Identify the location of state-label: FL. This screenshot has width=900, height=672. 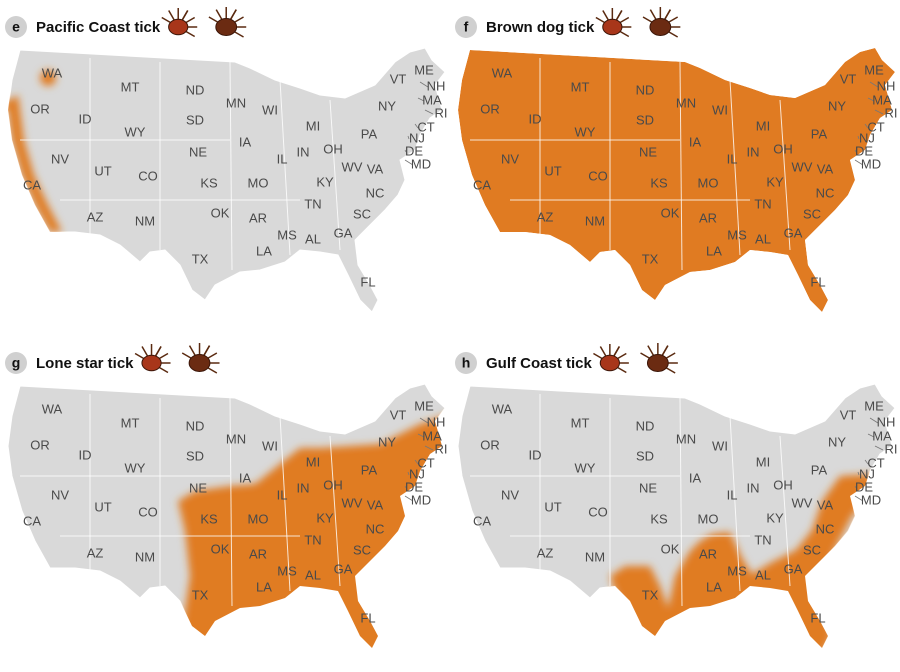
(367, 281).